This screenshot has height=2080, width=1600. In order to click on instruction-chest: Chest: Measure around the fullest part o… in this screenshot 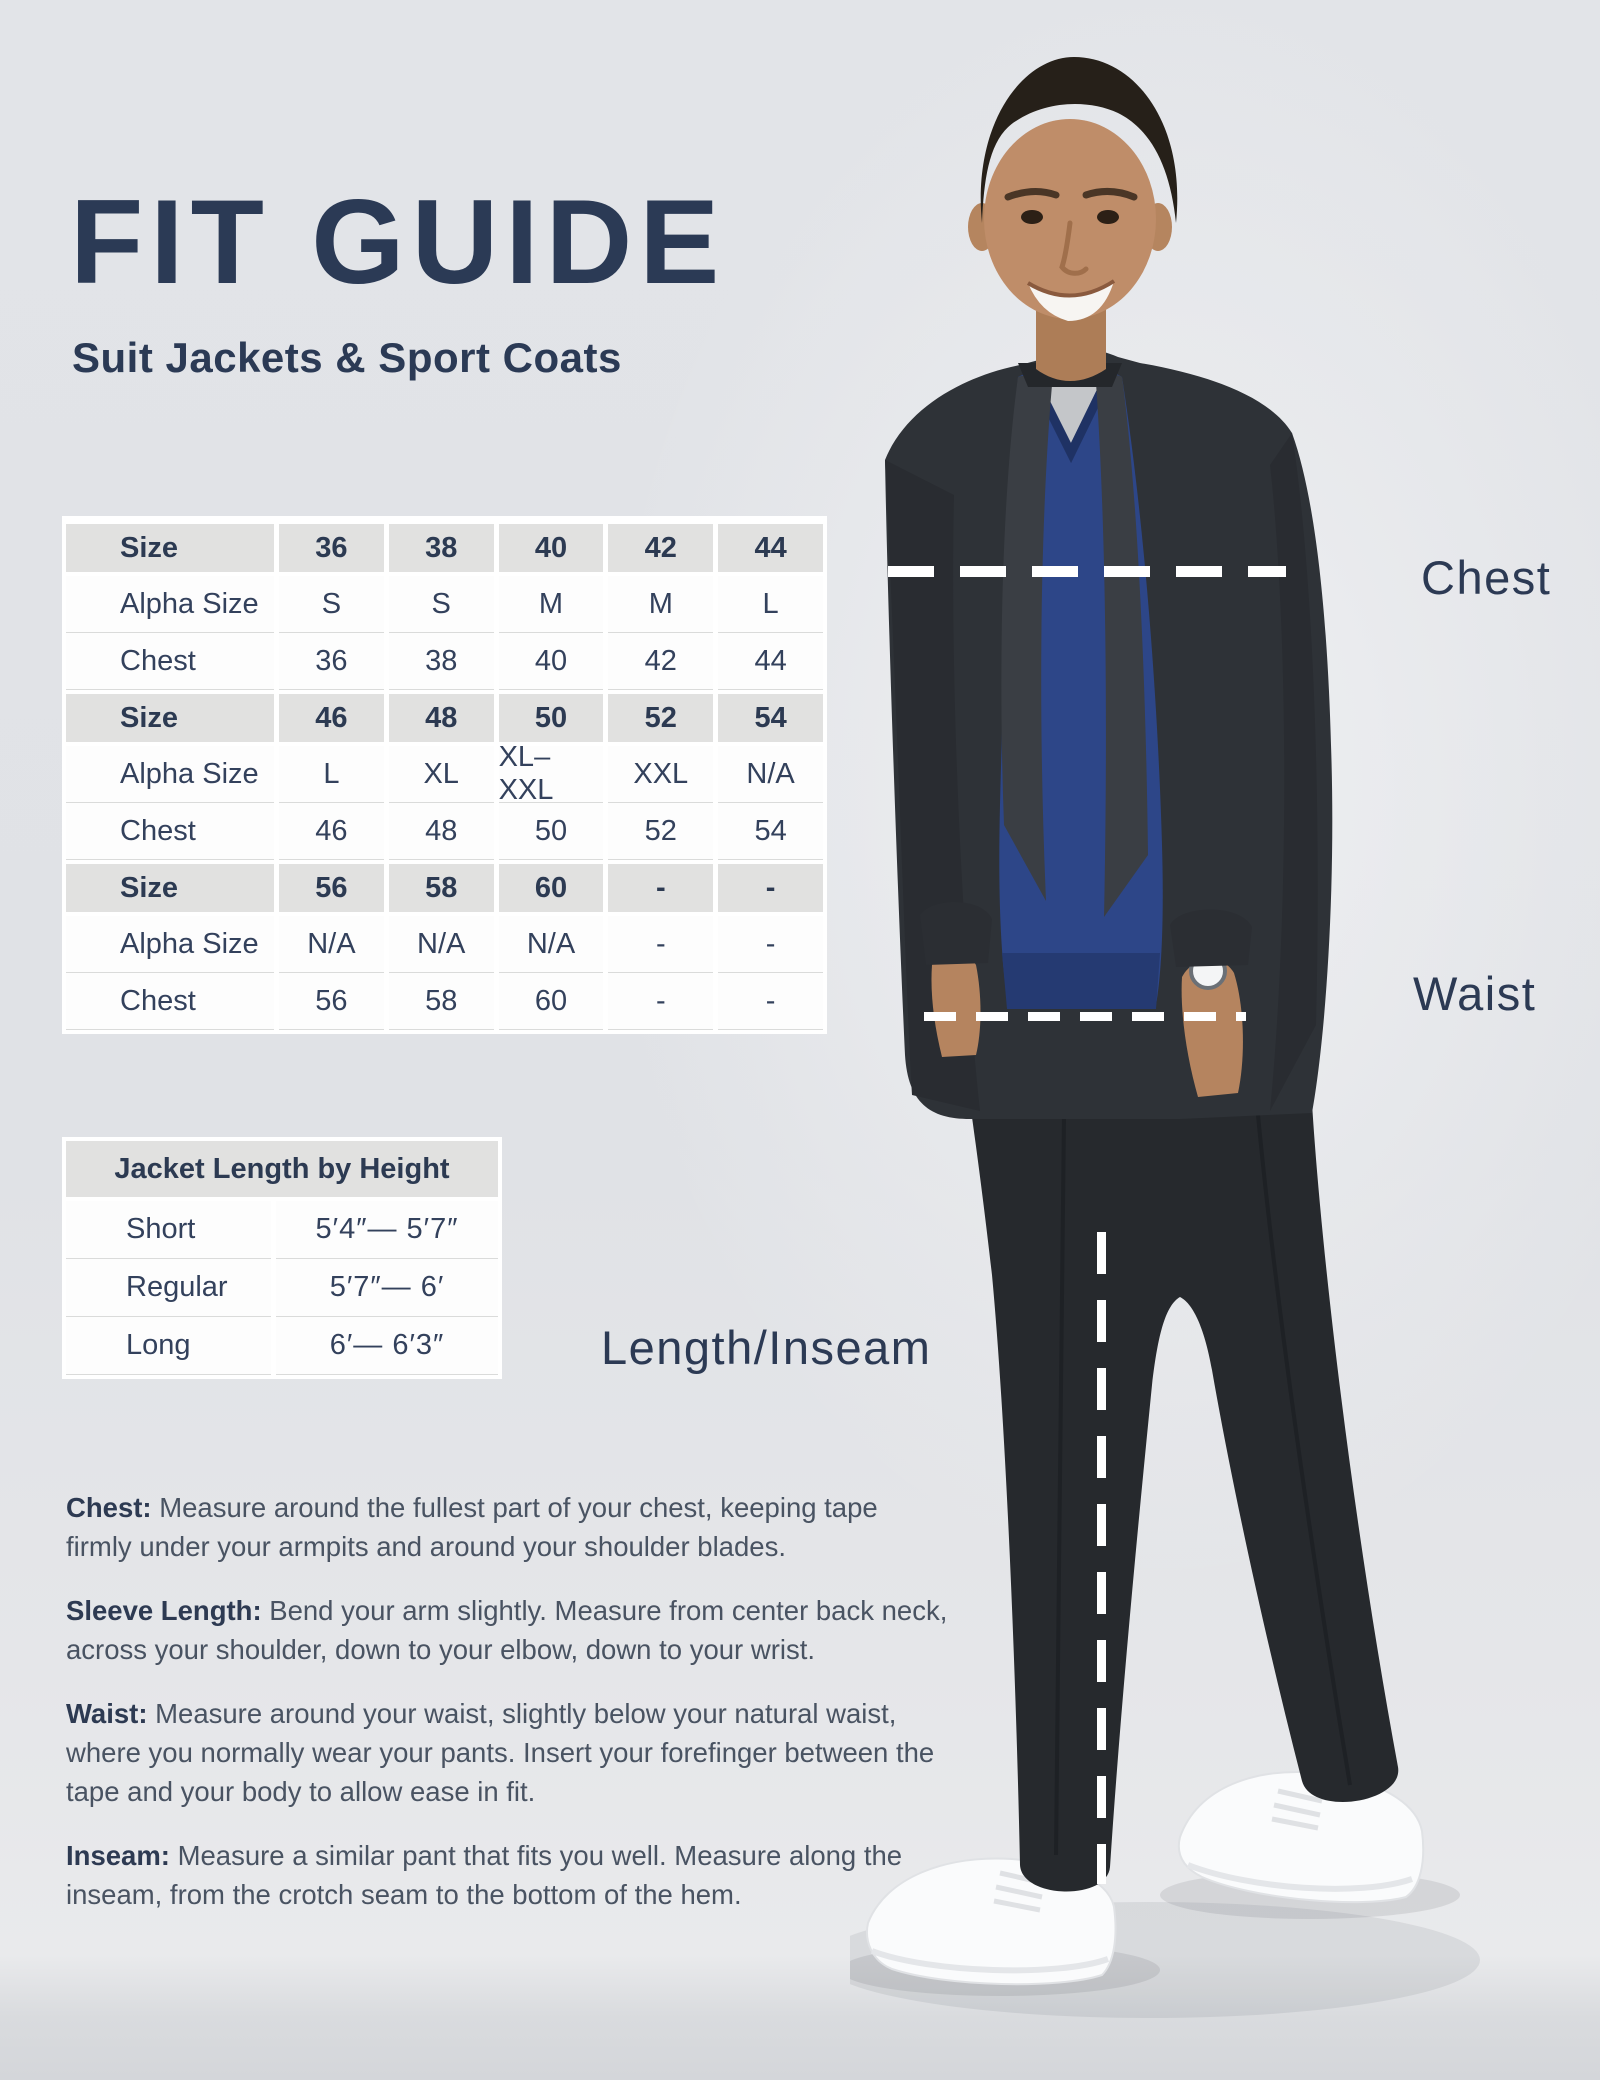, I will do `click(472, 1527)`.